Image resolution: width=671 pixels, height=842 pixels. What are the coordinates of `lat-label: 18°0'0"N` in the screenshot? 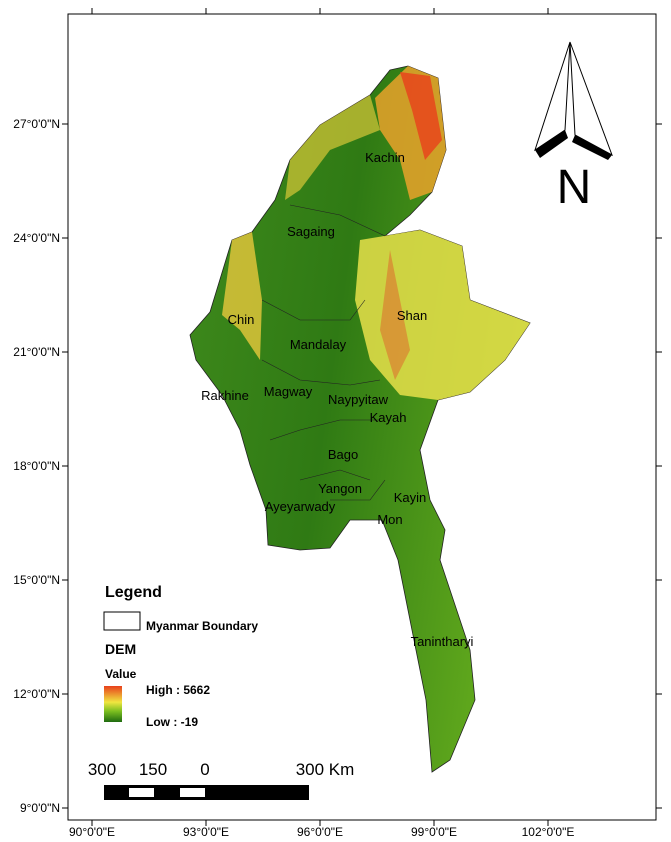 It's located at (36, 466).